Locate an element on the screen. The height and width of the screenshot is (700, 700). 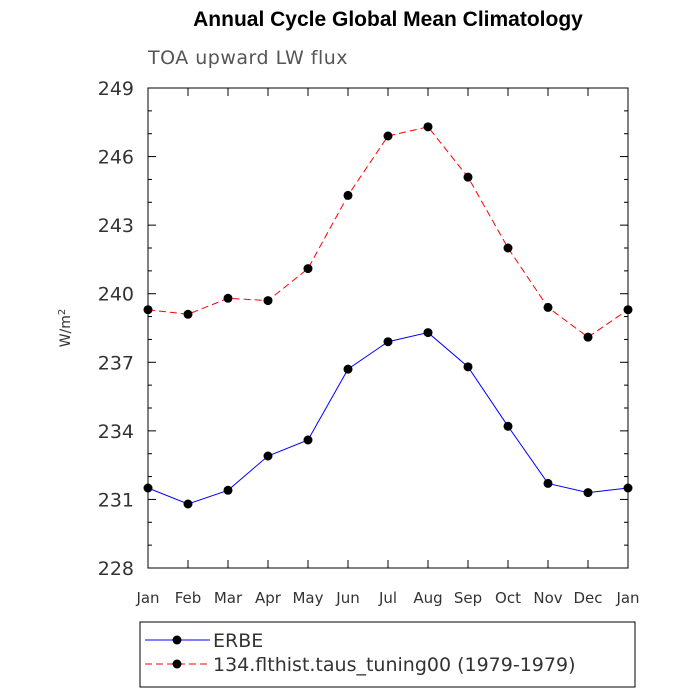
x-tick-label: Oct is located at coordinates (508, 598).